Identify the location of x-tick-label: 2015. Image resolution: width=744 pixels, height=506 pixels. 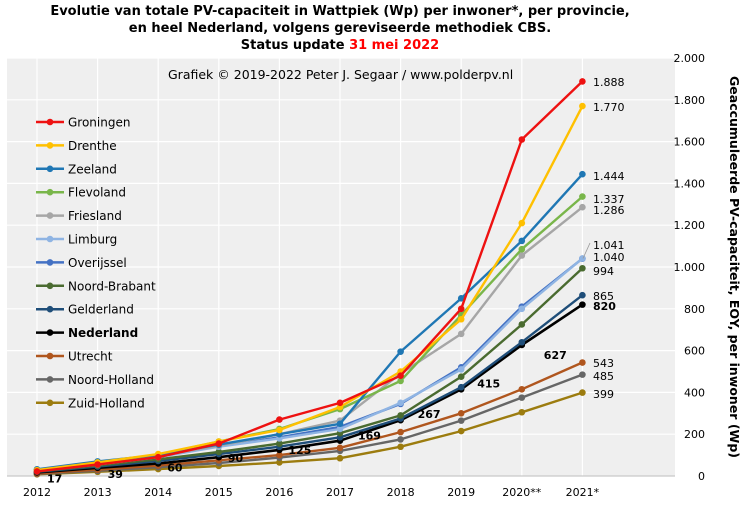
(219, 492).